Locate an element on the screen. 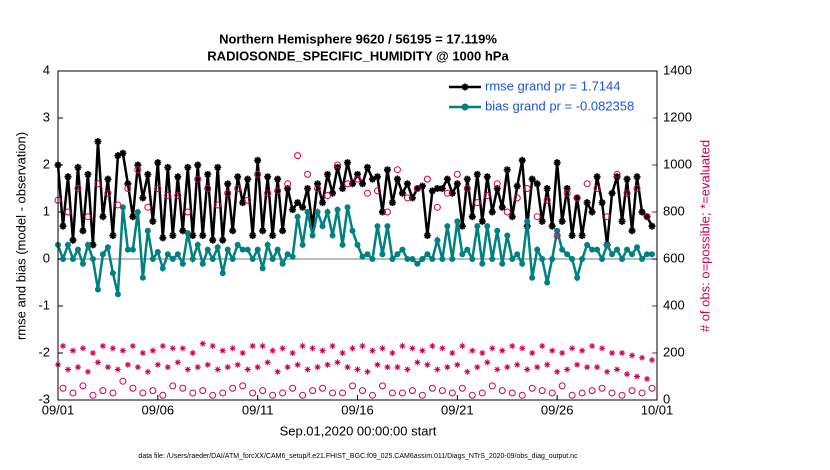 The image size is (830, 470). y-tick-label: 2 is located at coordinates (46, 163).